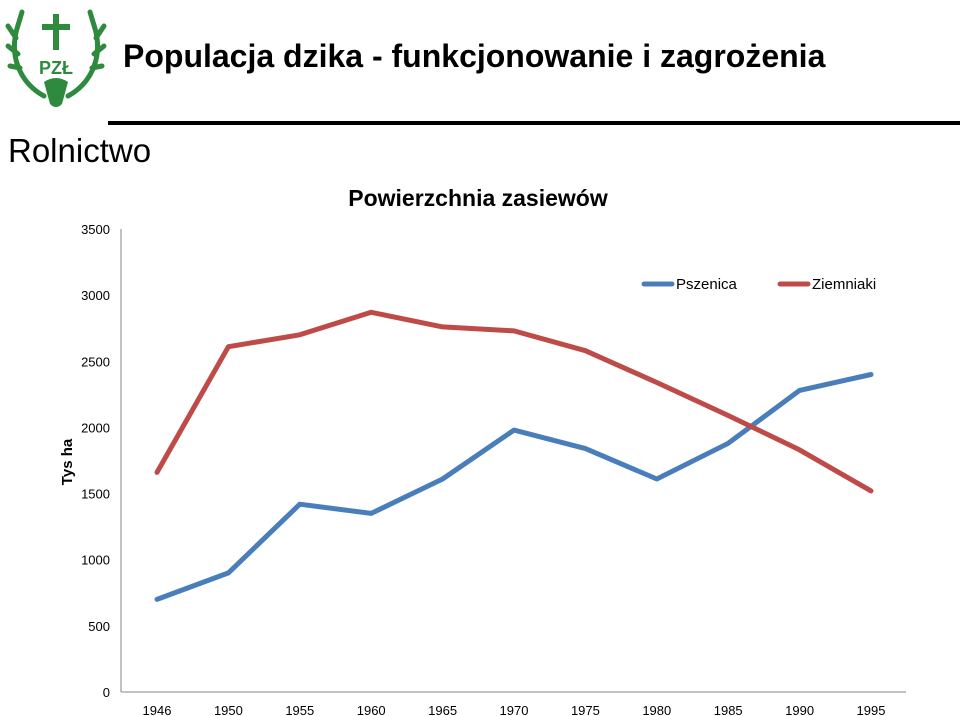 The width and height of the screenshot is (960, 716). What do you see at coordinates (707, 284) in the screenshot?
I see `legend-label-pszenica: Pszenica` at bounding box center [707, 284].